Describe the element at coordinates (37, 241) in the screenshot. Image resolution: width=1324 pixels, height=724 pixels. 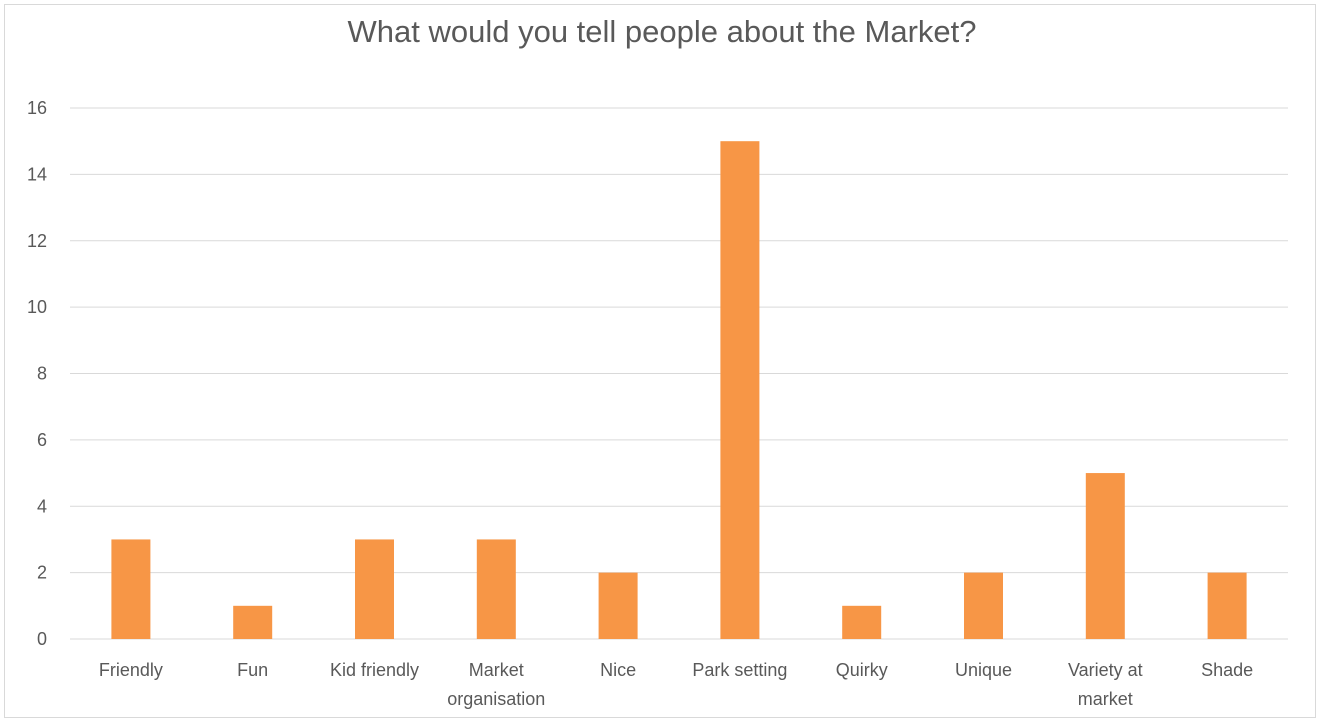
I see `y-tick-label: 12` at that location.